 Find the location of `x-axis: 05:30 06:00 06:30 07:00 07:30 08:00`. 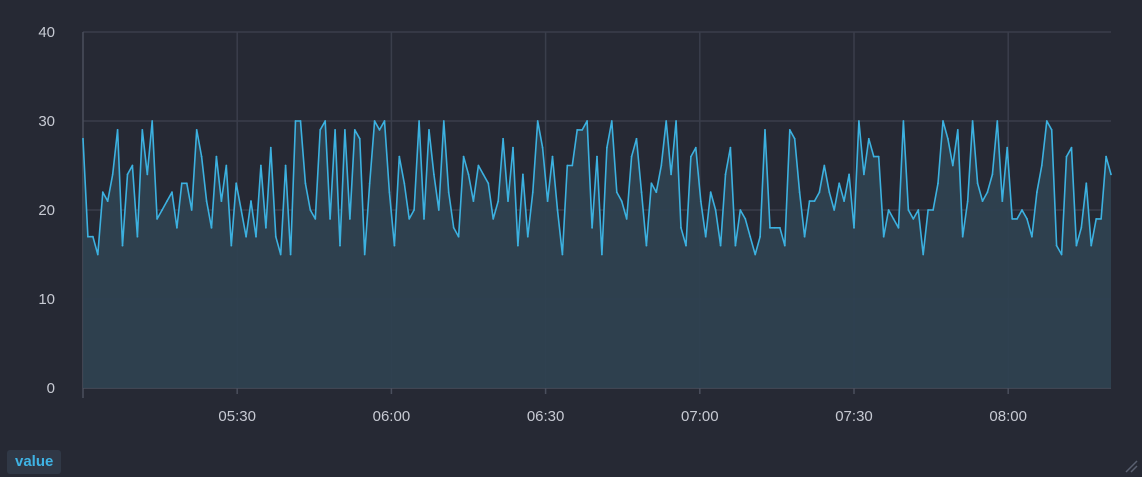

x-axis: 05:30 06:00 06:30 07:00 07:30 08:00 is located at coordinates (622, 406).